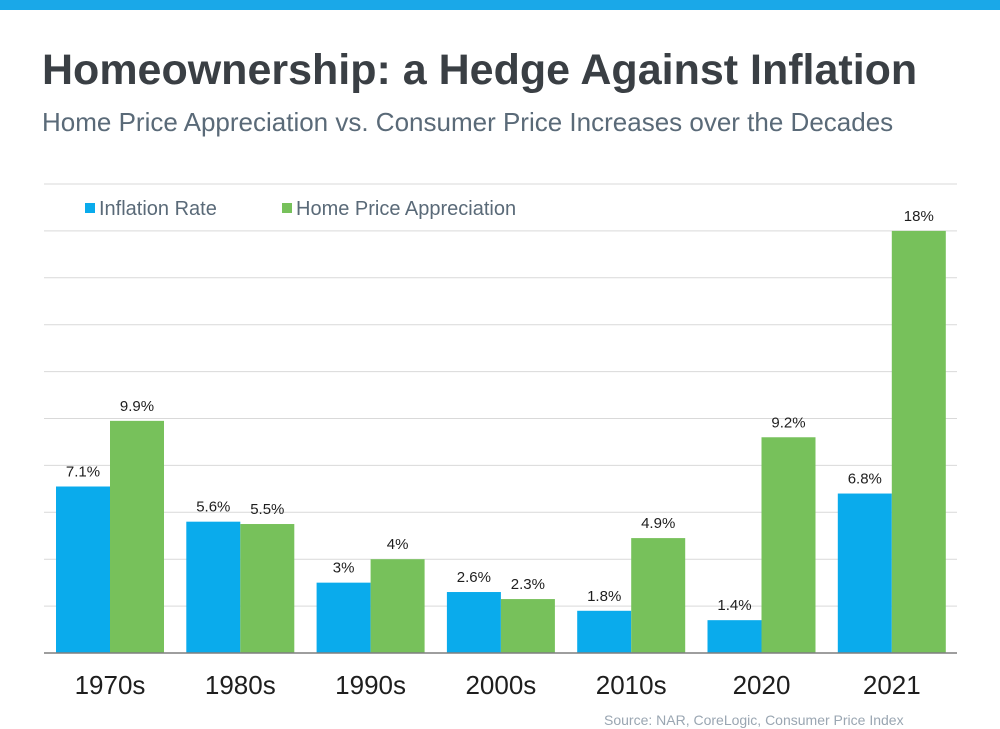  I want to click on value-label: 2.6%, so click(474, 577).